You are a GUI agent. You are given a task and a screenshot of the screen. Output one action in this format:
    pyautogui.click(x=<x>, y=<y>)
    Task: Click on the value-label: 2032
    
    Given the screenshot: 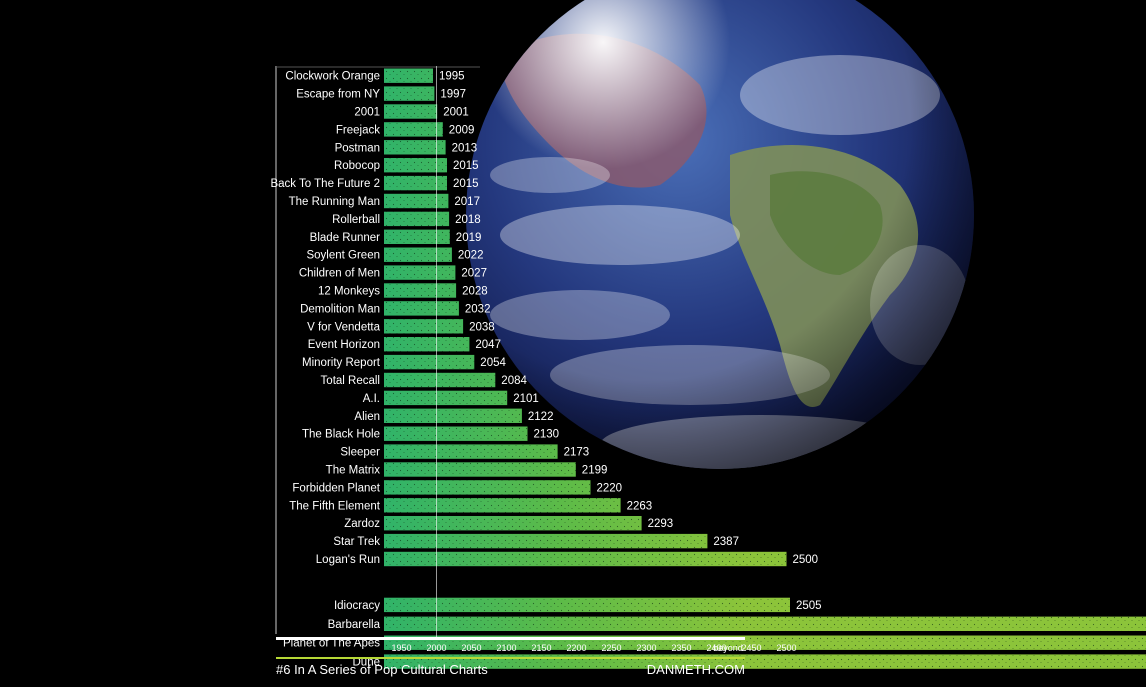 What is the action you would take?
    pyautogui.click(x=478, y=309)
    